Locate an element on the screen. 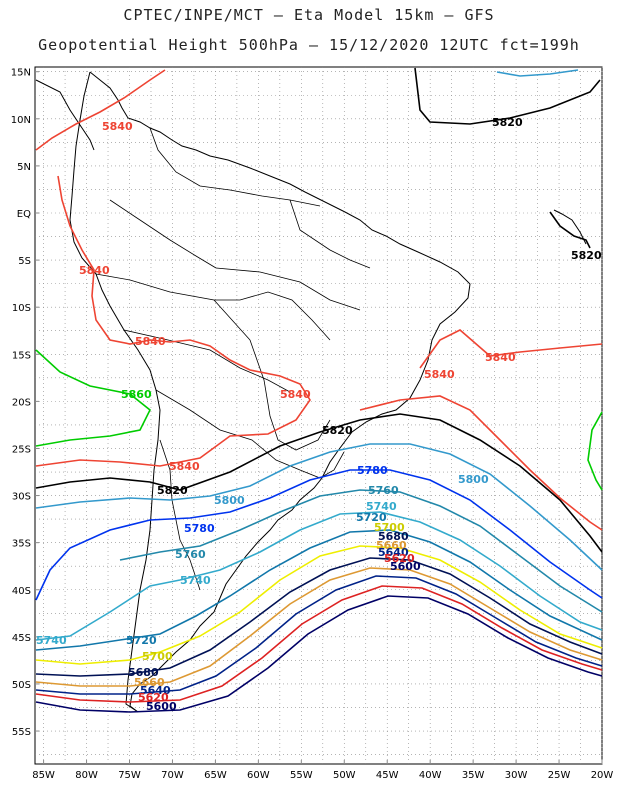  label-5780-a: 5780 is located at coordinates (372, 470).